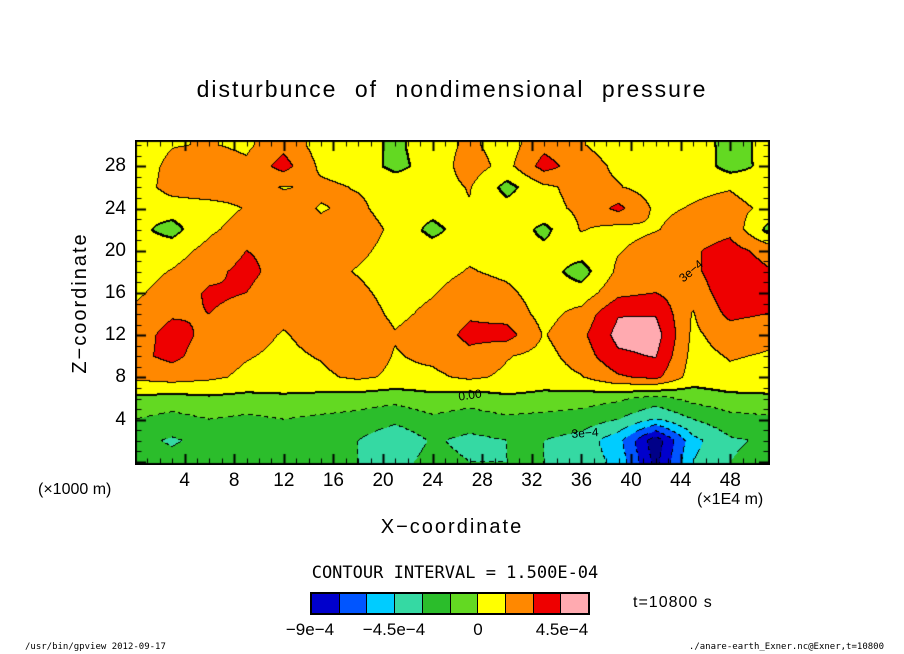 The width and height of the screenshot is (904, 654). What do you see at coordinates (730, 499) in the screenshot?
I see `x-axis-unit-label: (×1E4 m)` at bounding box center [730, 499].